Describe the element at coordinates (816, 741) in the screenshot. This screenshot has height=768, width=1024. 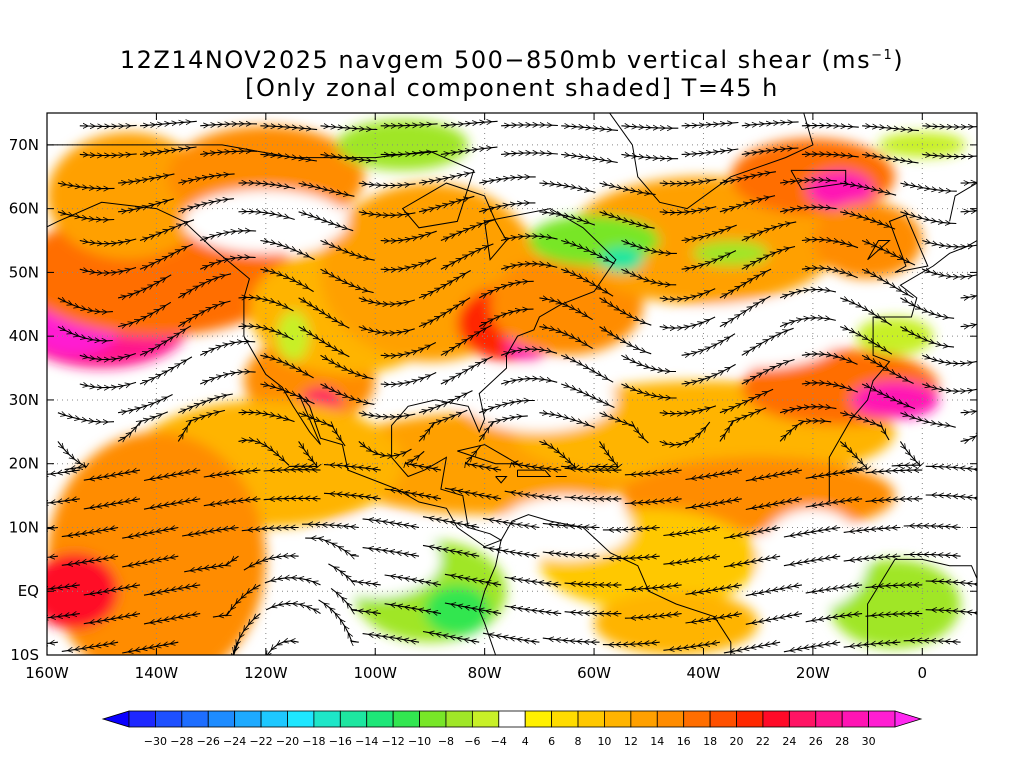
I see `colorbar-label: 26` at that location.